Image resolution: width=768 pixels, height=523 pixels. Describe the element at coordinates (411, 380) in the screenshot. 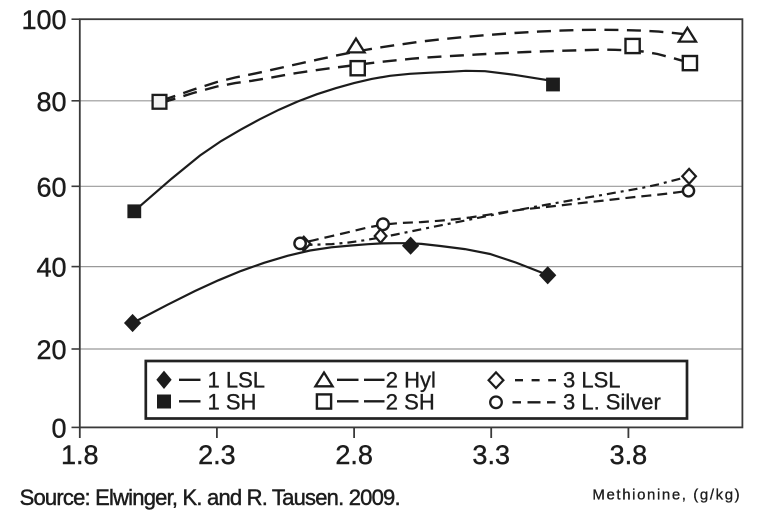

I see `svg-text: 2 Hyl` at that location.